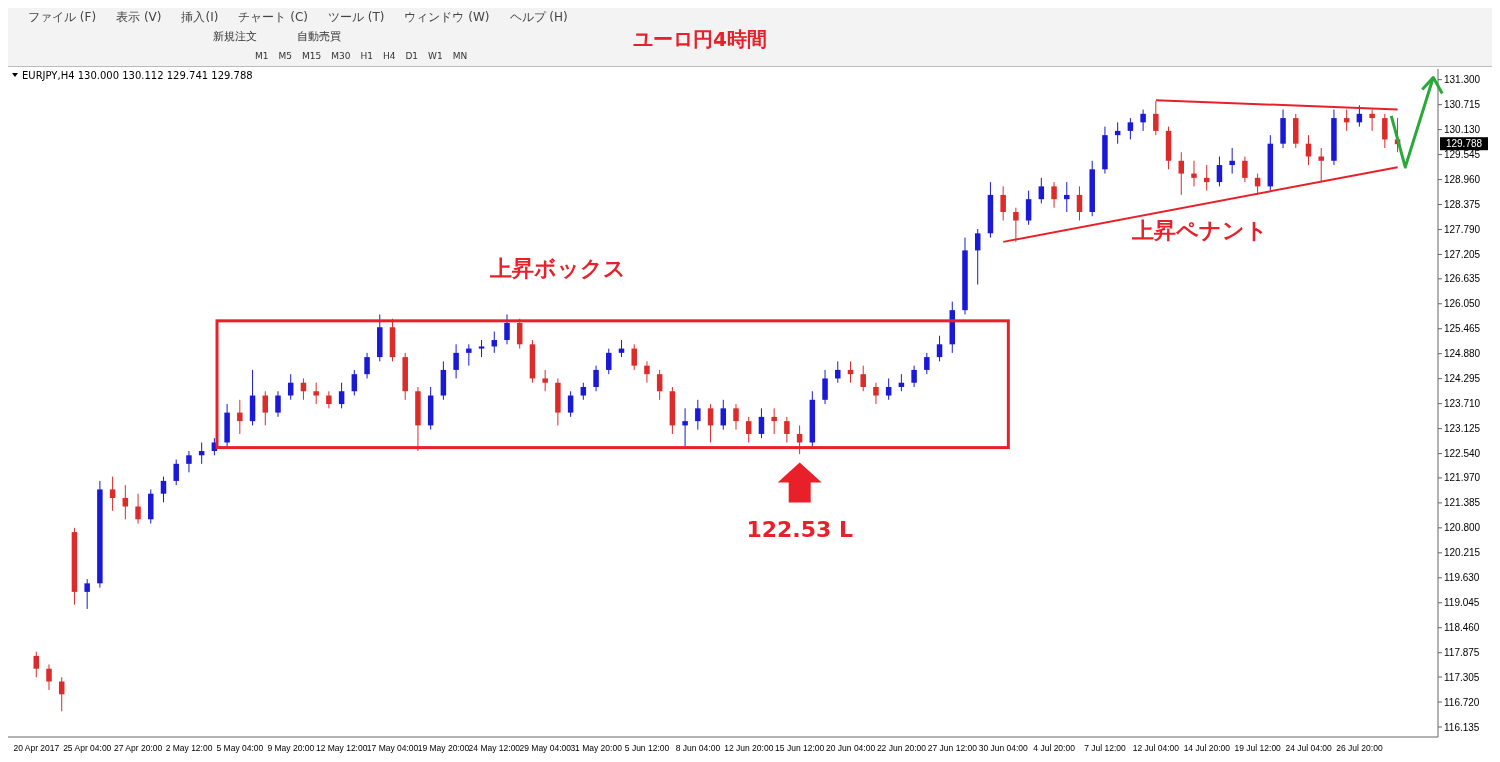 The width and height of the screenshot is (1500, 762). I want to click on text: D1, so click(412, 55).